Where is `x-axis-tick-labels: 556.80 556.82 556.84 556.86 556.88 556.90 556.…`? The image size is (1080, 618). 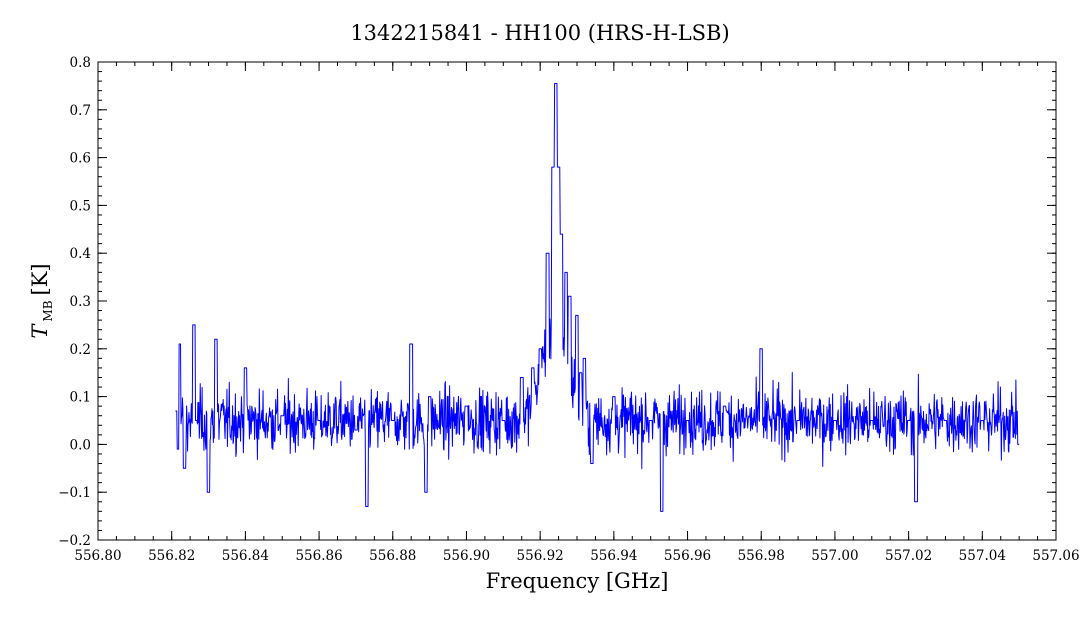
x-axis-tick-labels: 556.80 556.82 556.84 556.86 556.88 556.90 556.… is located at coordinates (576, 556).